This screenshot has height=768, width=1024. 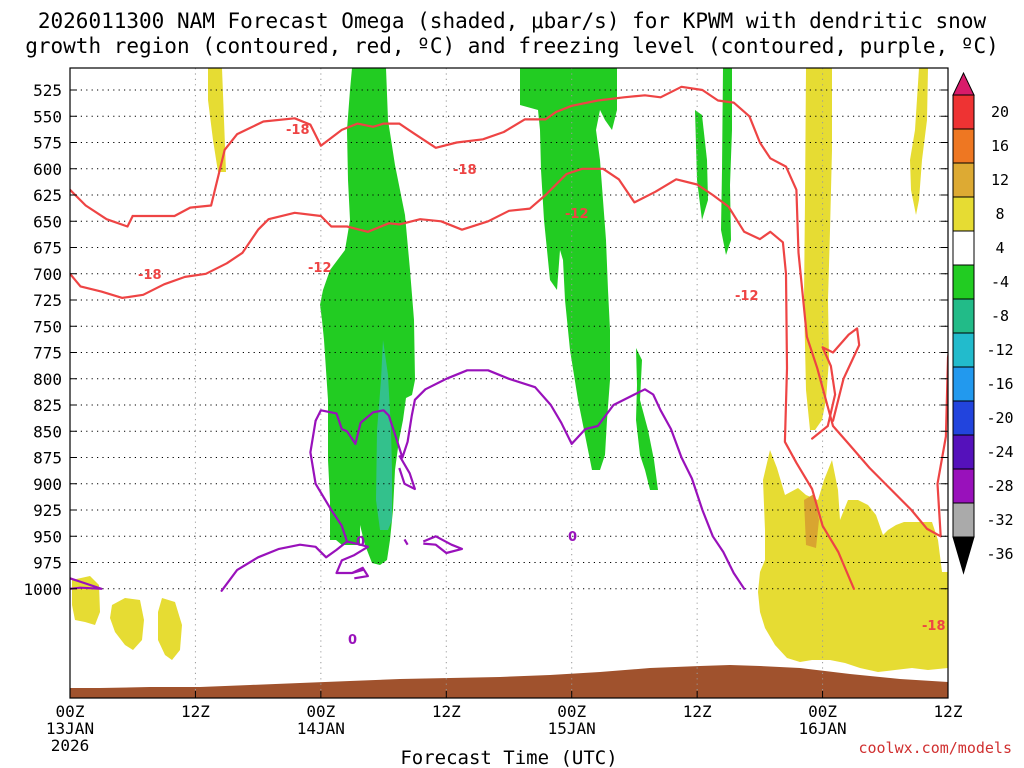 I want to click on colorbar: 20 16 12 8 4 -4 -8 -12 -16 -20 -24 -28 -32 -36, so click(x=983, y=323).